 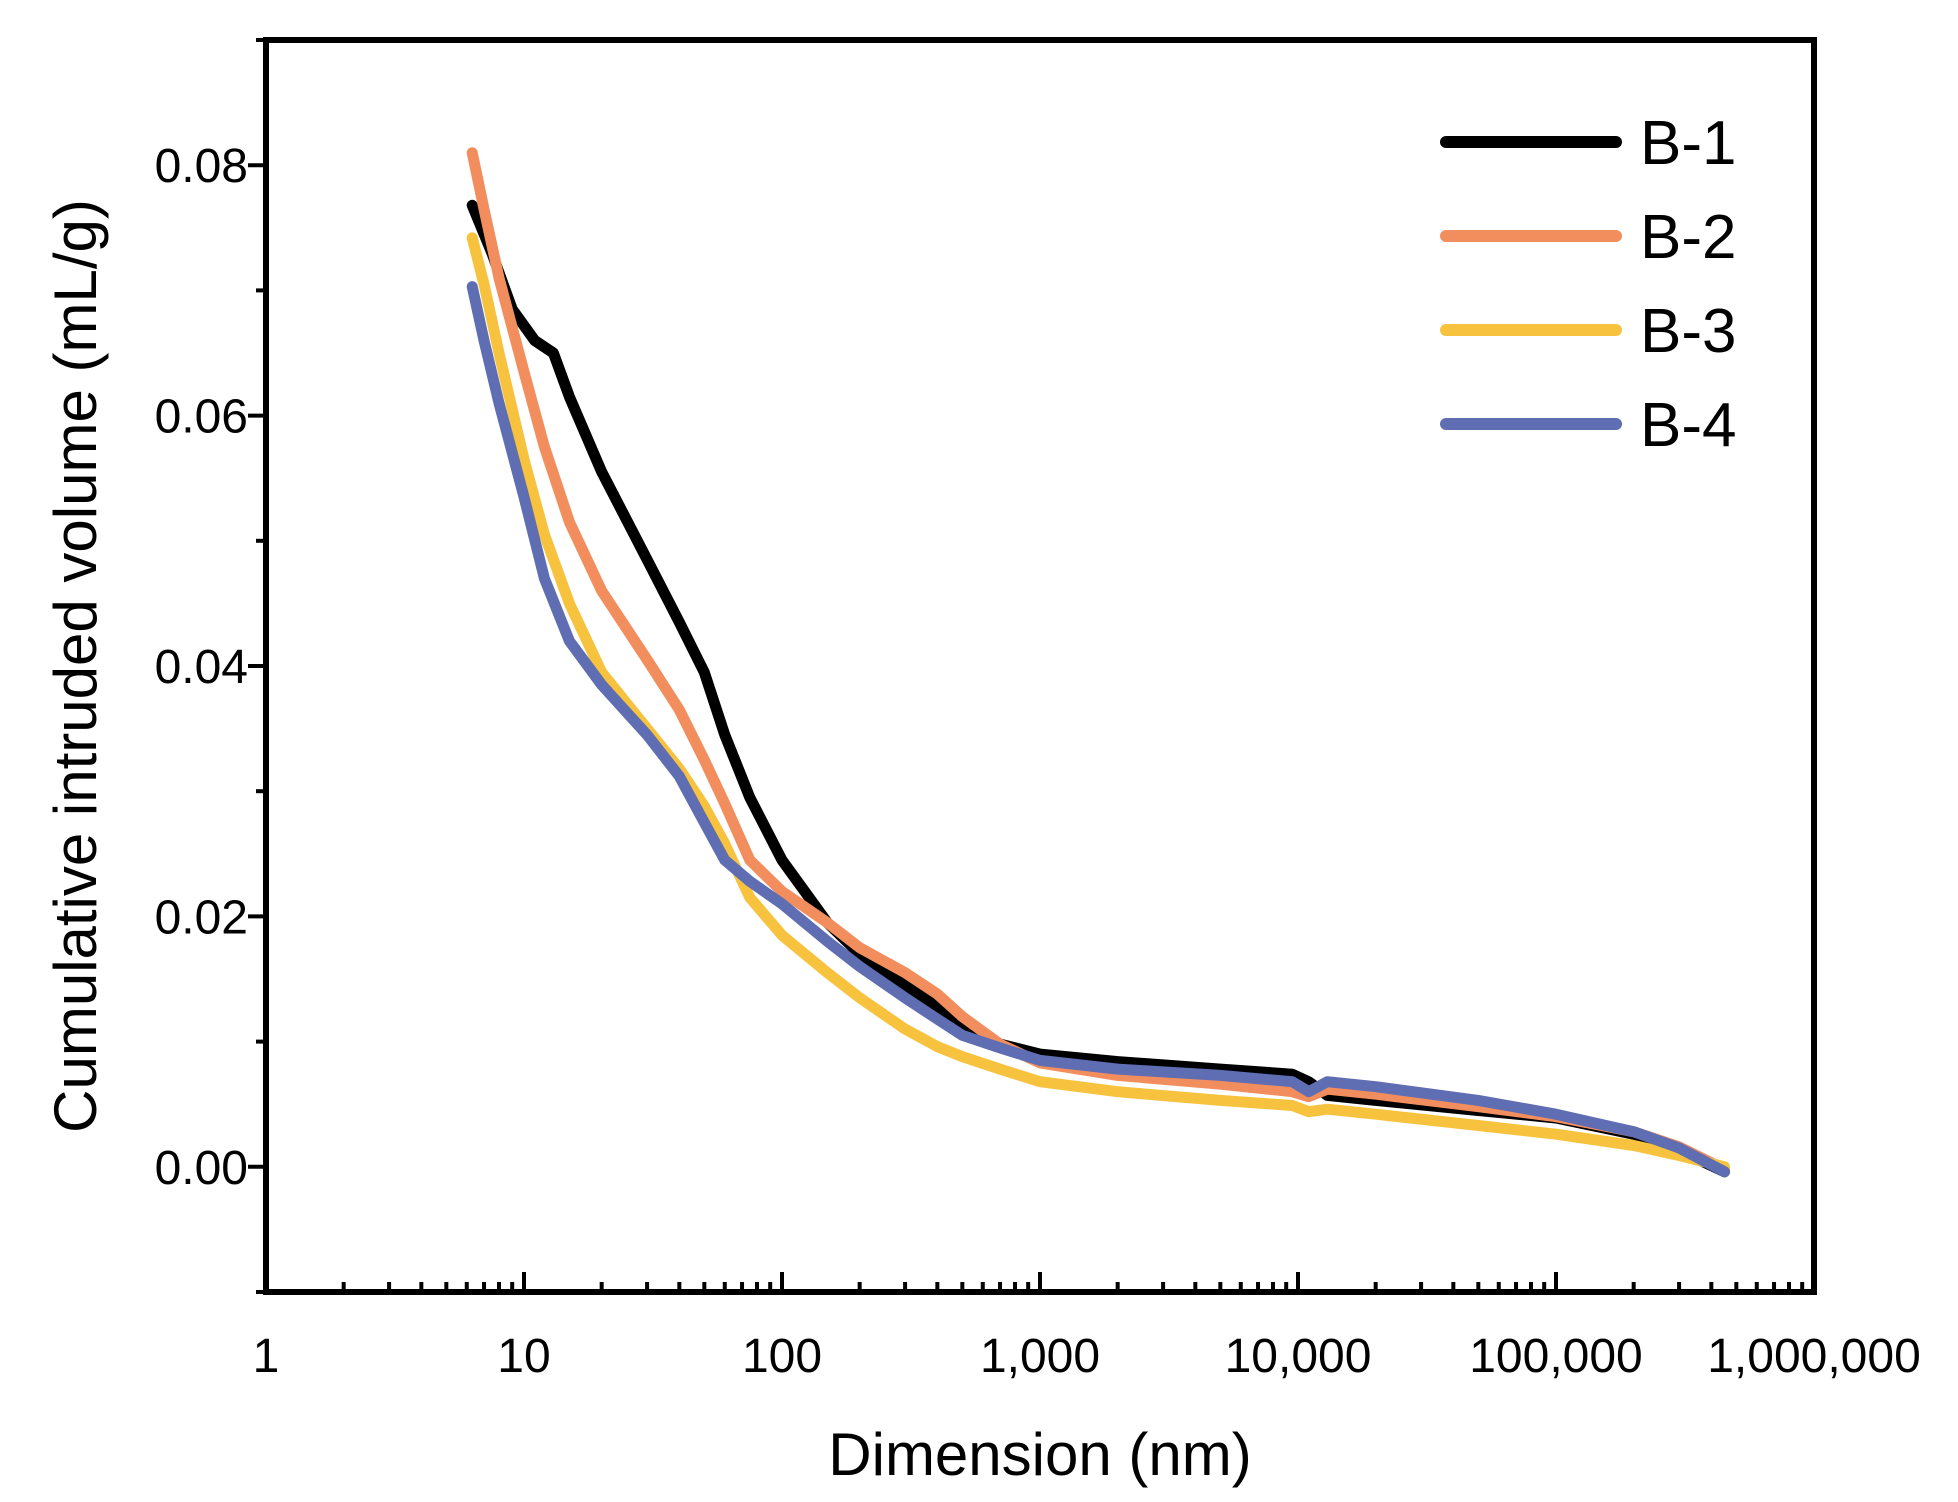 I want to click on x-axis-title: Dimension (nm), so click(x=1039, y=1454).